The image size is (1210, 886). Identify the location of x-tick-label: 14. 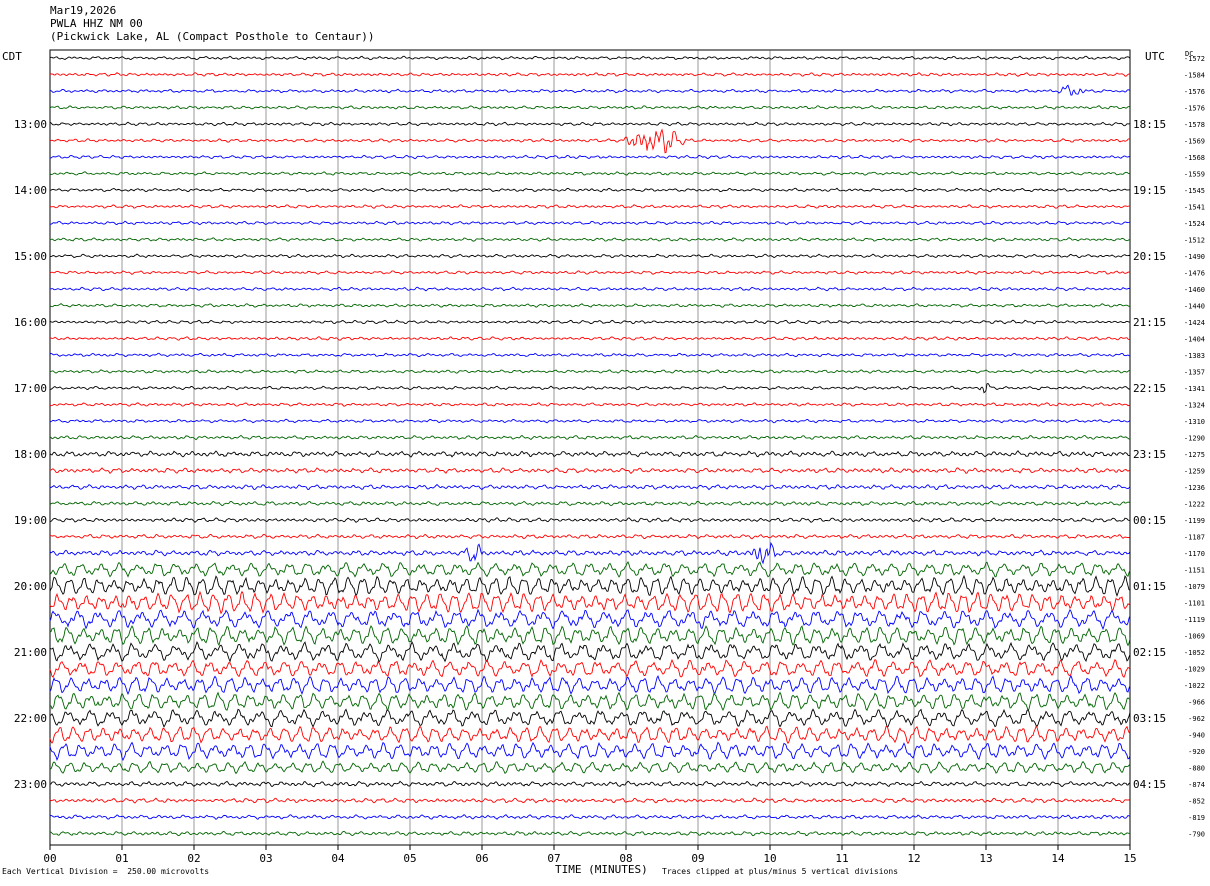
(1058, 858).